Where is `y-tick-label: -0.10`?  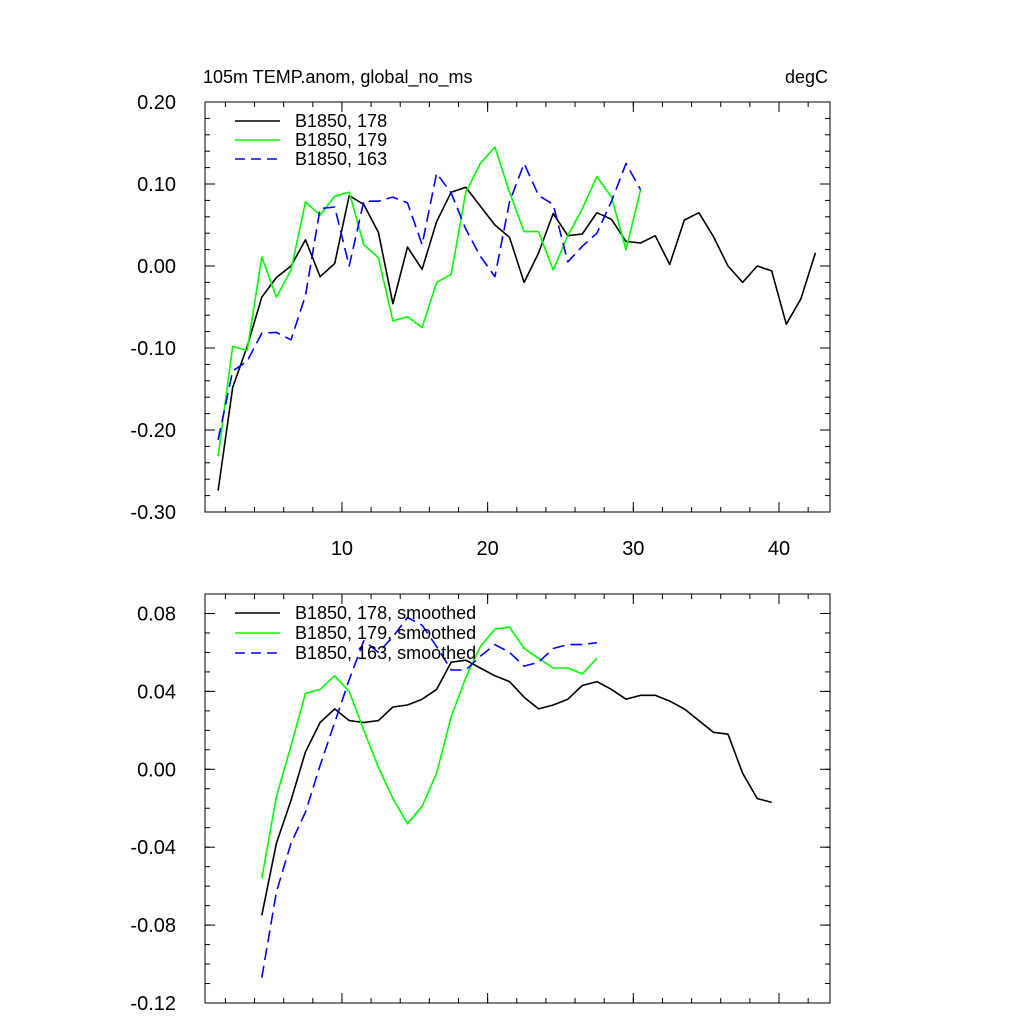
y-tick-label: -0.10 is located at coordinates (153, 349).